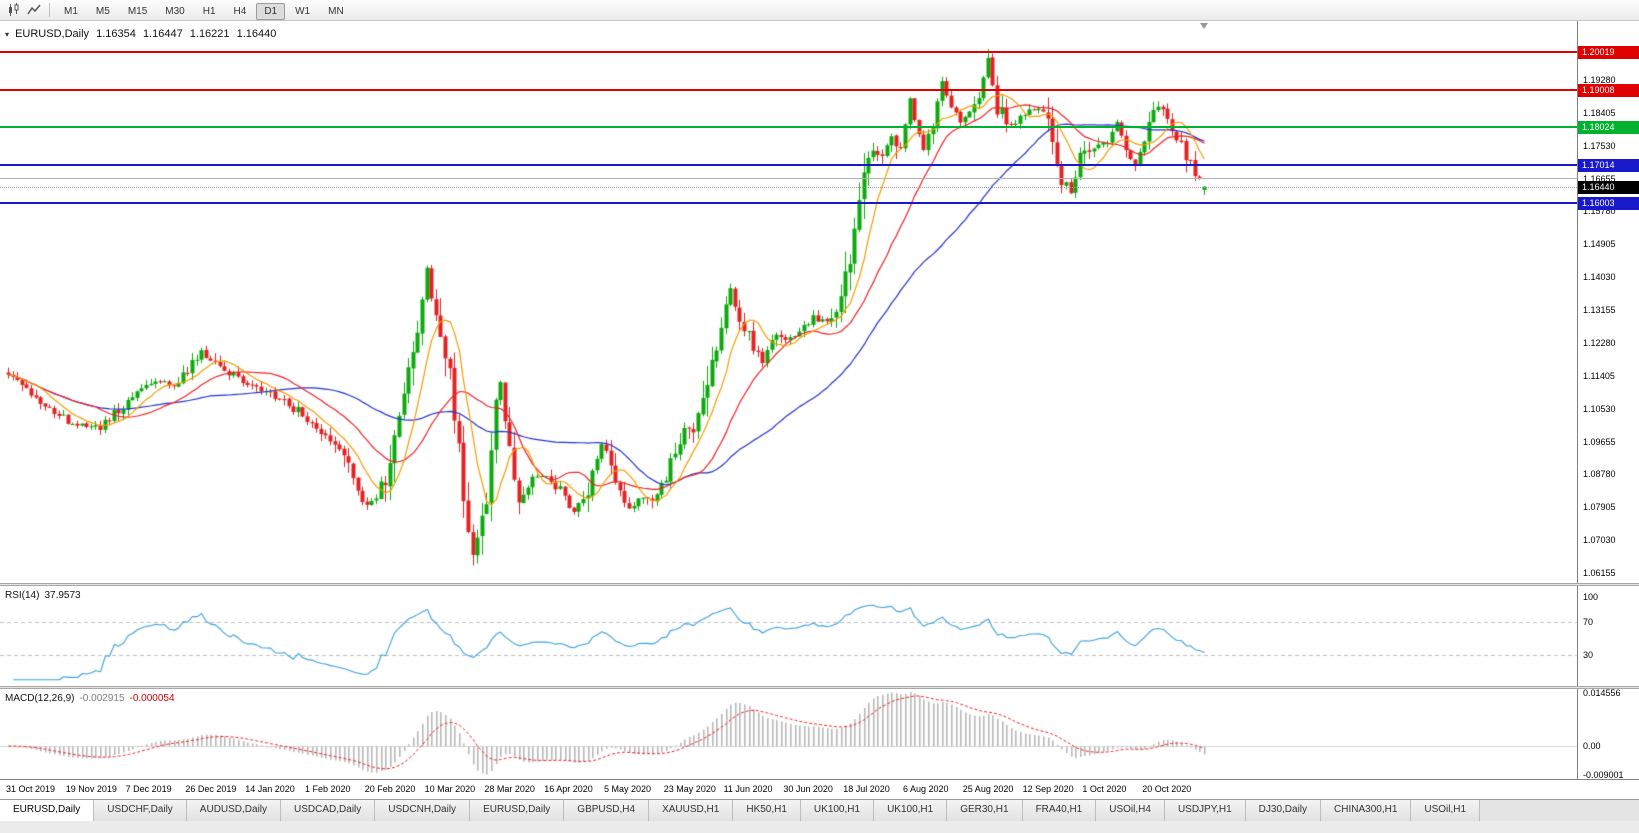  Describe the element at coordinates (1599, 441) in the screenshot. I see `price-axis-label: 1.09655` at that location.